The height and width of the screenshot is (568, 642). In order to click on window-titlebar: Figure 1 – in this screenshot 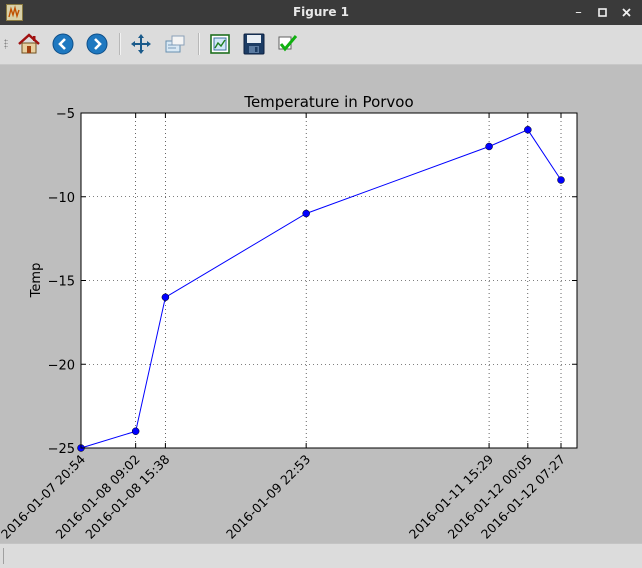, I will do `click(321, 12)`.